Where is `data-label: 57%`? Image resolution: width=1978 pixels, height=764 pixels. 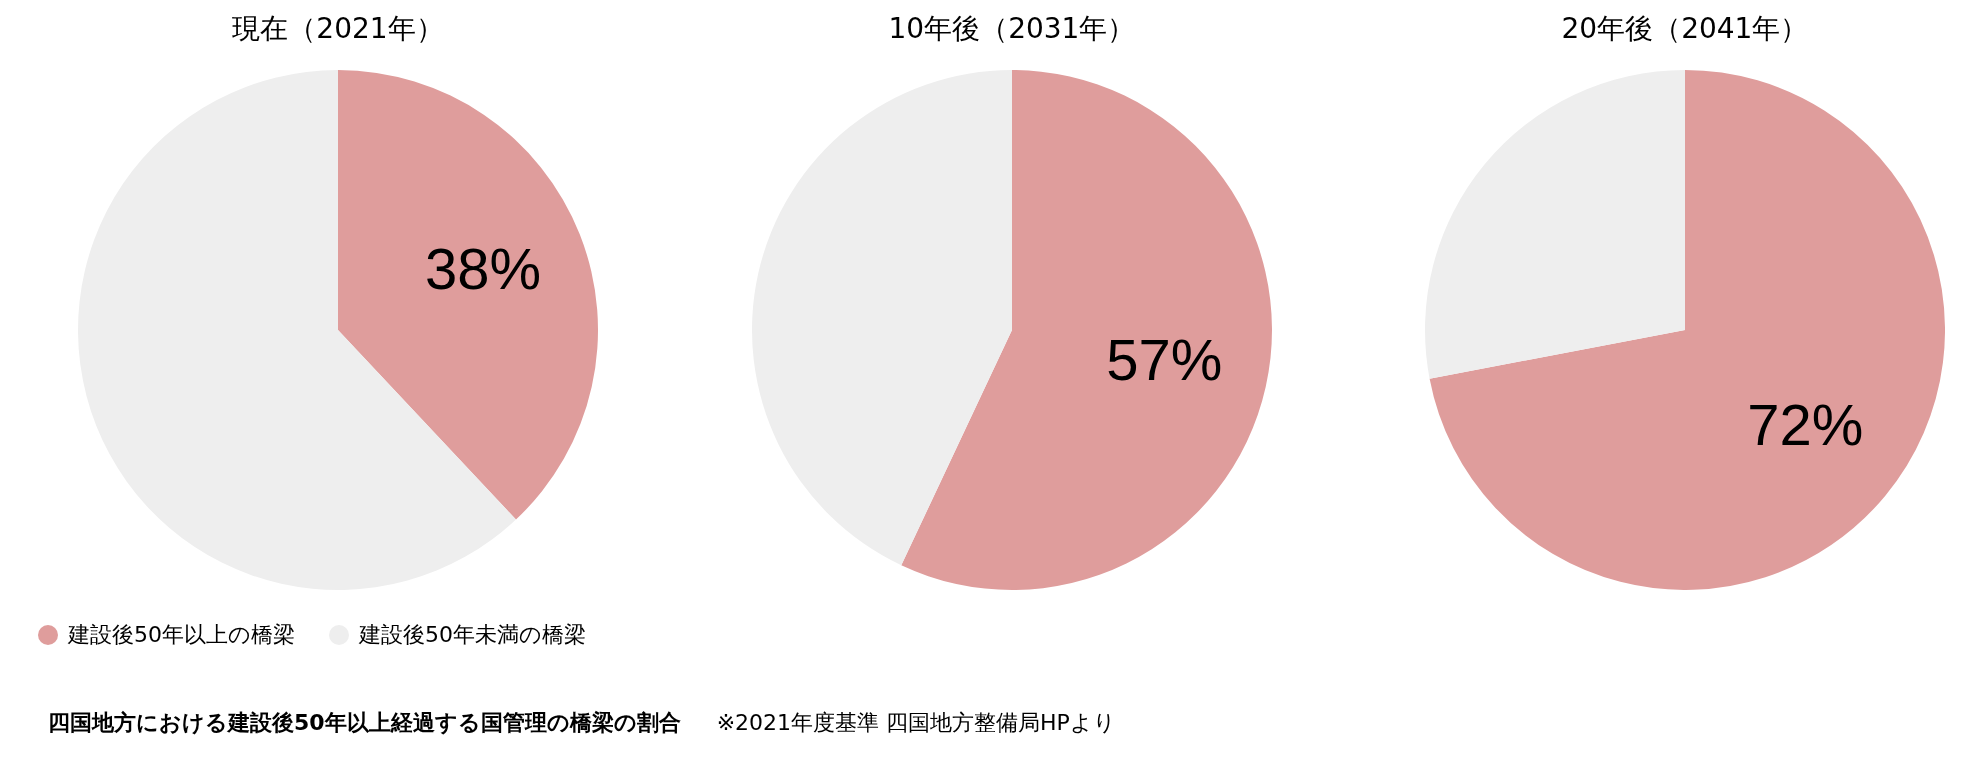
data-label: 57% is located at coordinates (1164, 360).